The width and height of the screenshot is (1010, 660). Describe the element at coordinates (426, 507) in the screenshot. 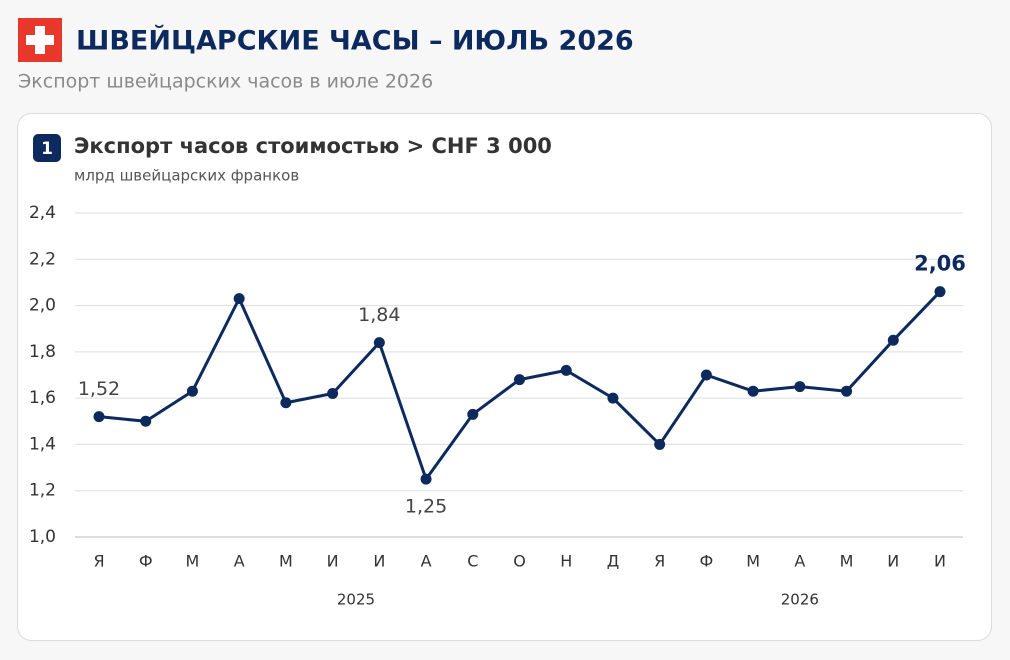

I see `value-label: 1,25` at that location.